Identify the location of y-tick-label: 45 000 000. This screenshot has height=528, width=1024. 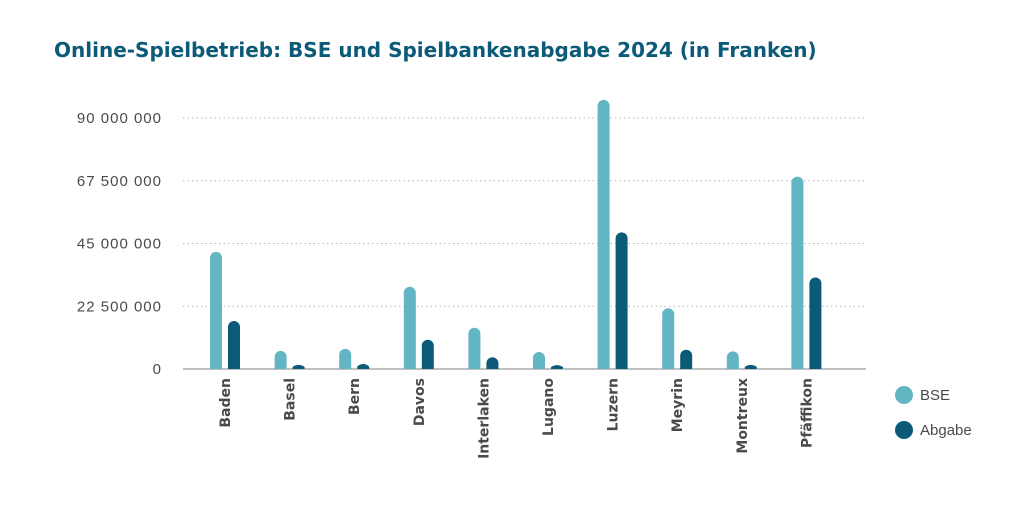
(119, 244).